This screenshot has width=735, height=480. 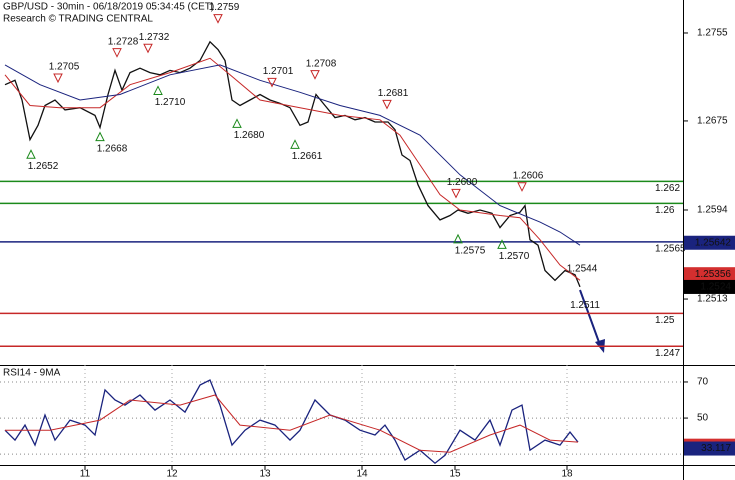 I want to click on trough-label: 1.2575, so click(x=470, y=251).